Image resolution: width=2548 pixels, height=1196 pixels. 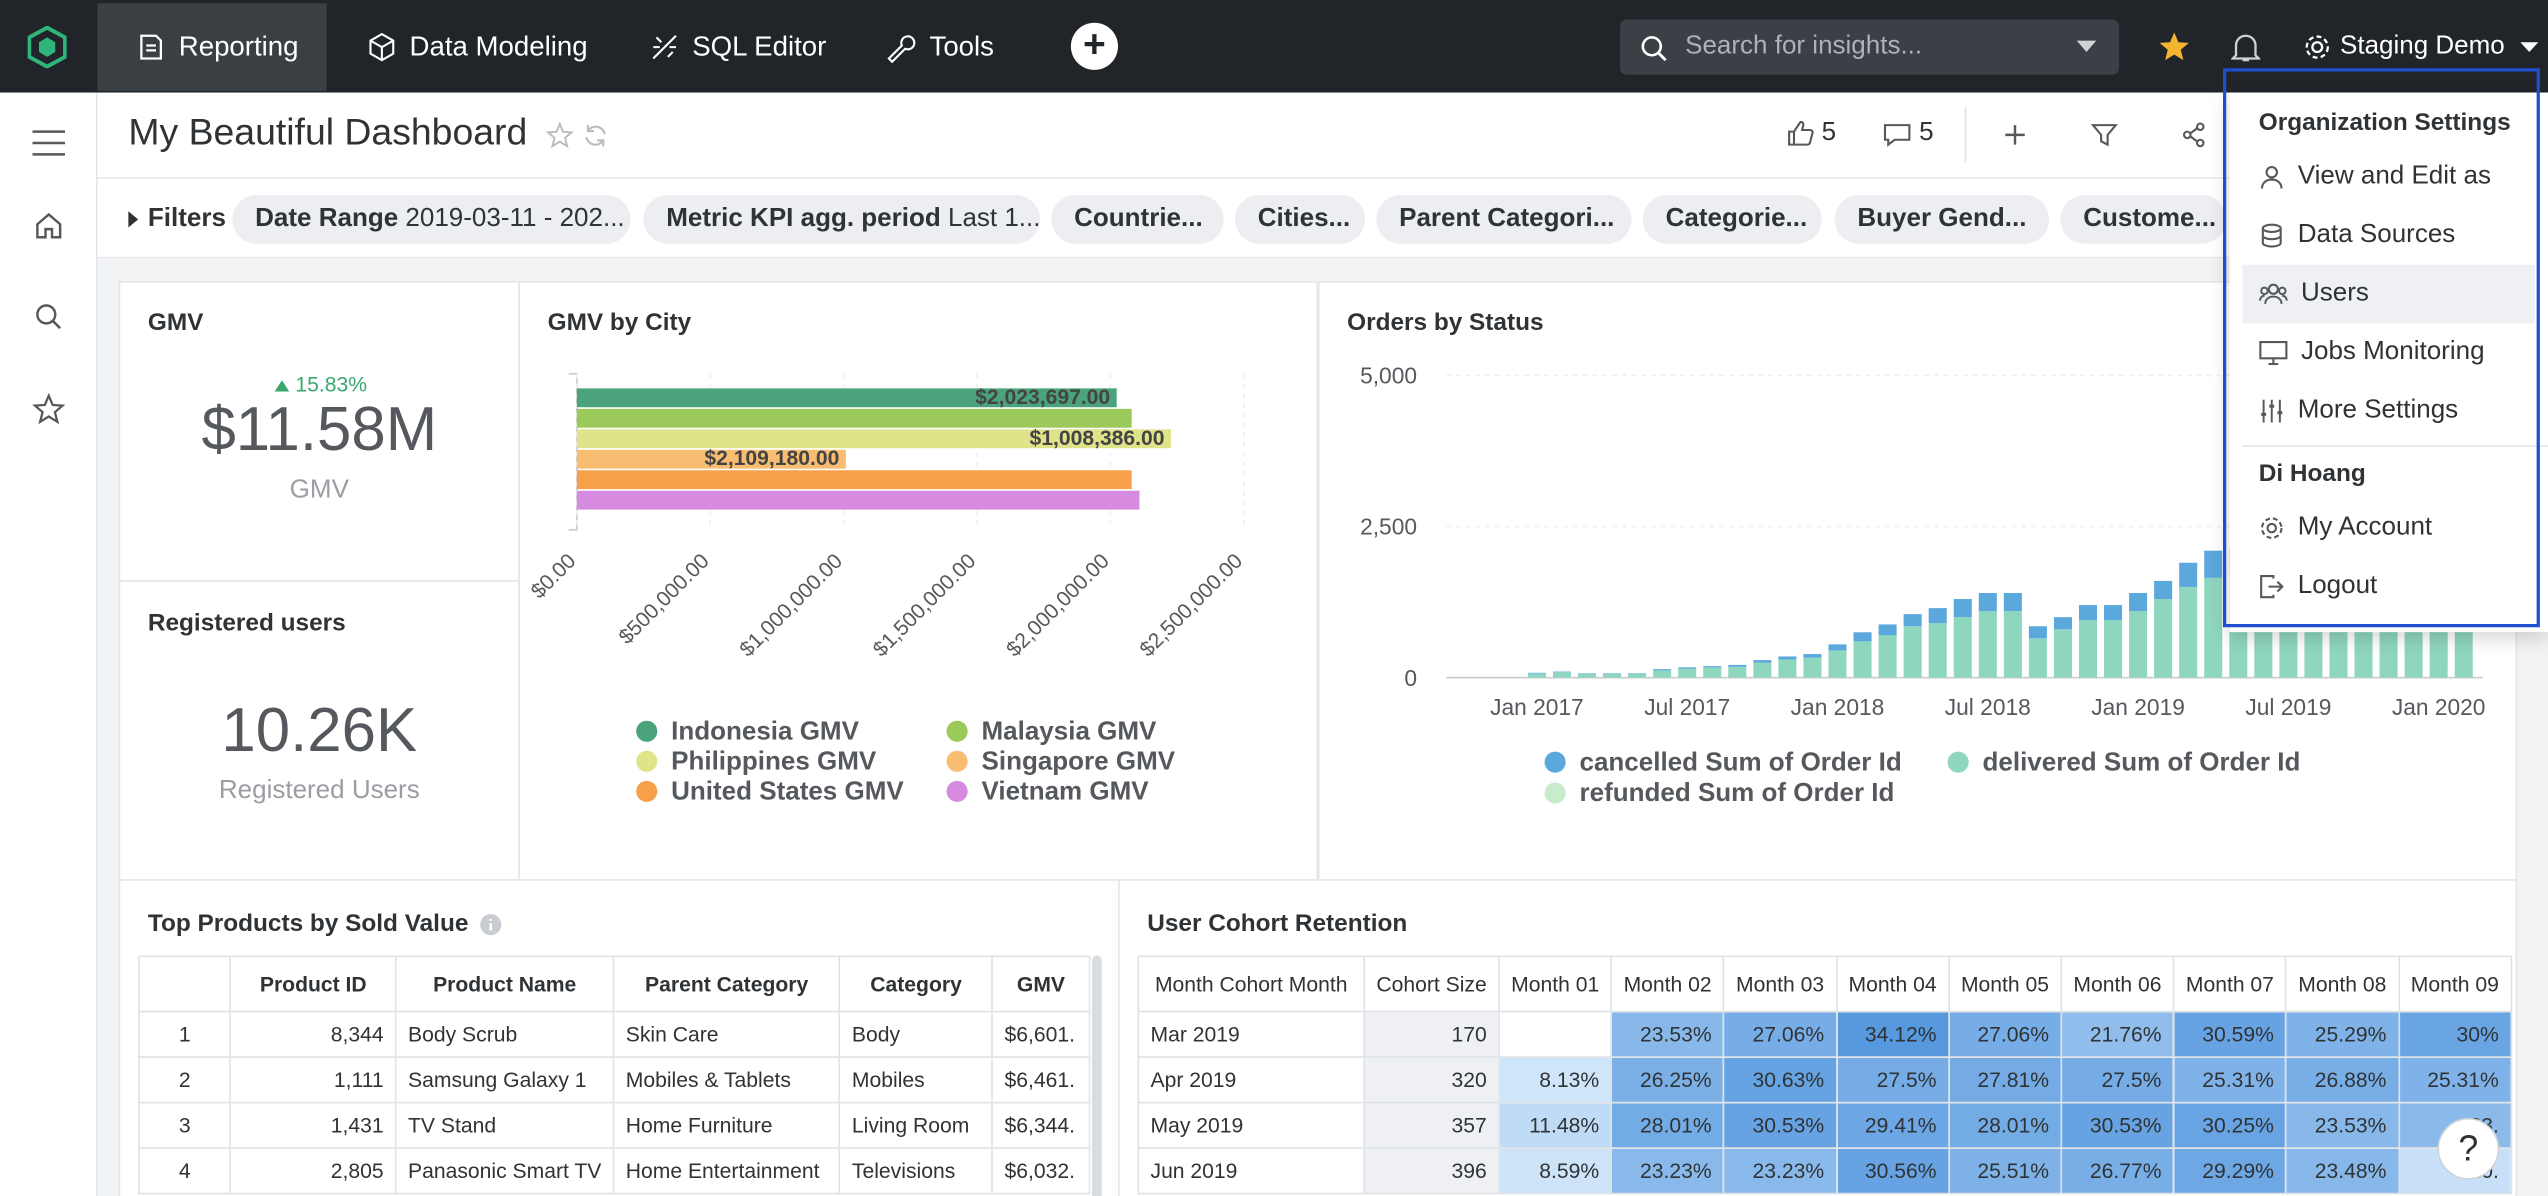 I want to click on legend-label: cancelled Sum of Order Id, so click(x=1741, y=761).